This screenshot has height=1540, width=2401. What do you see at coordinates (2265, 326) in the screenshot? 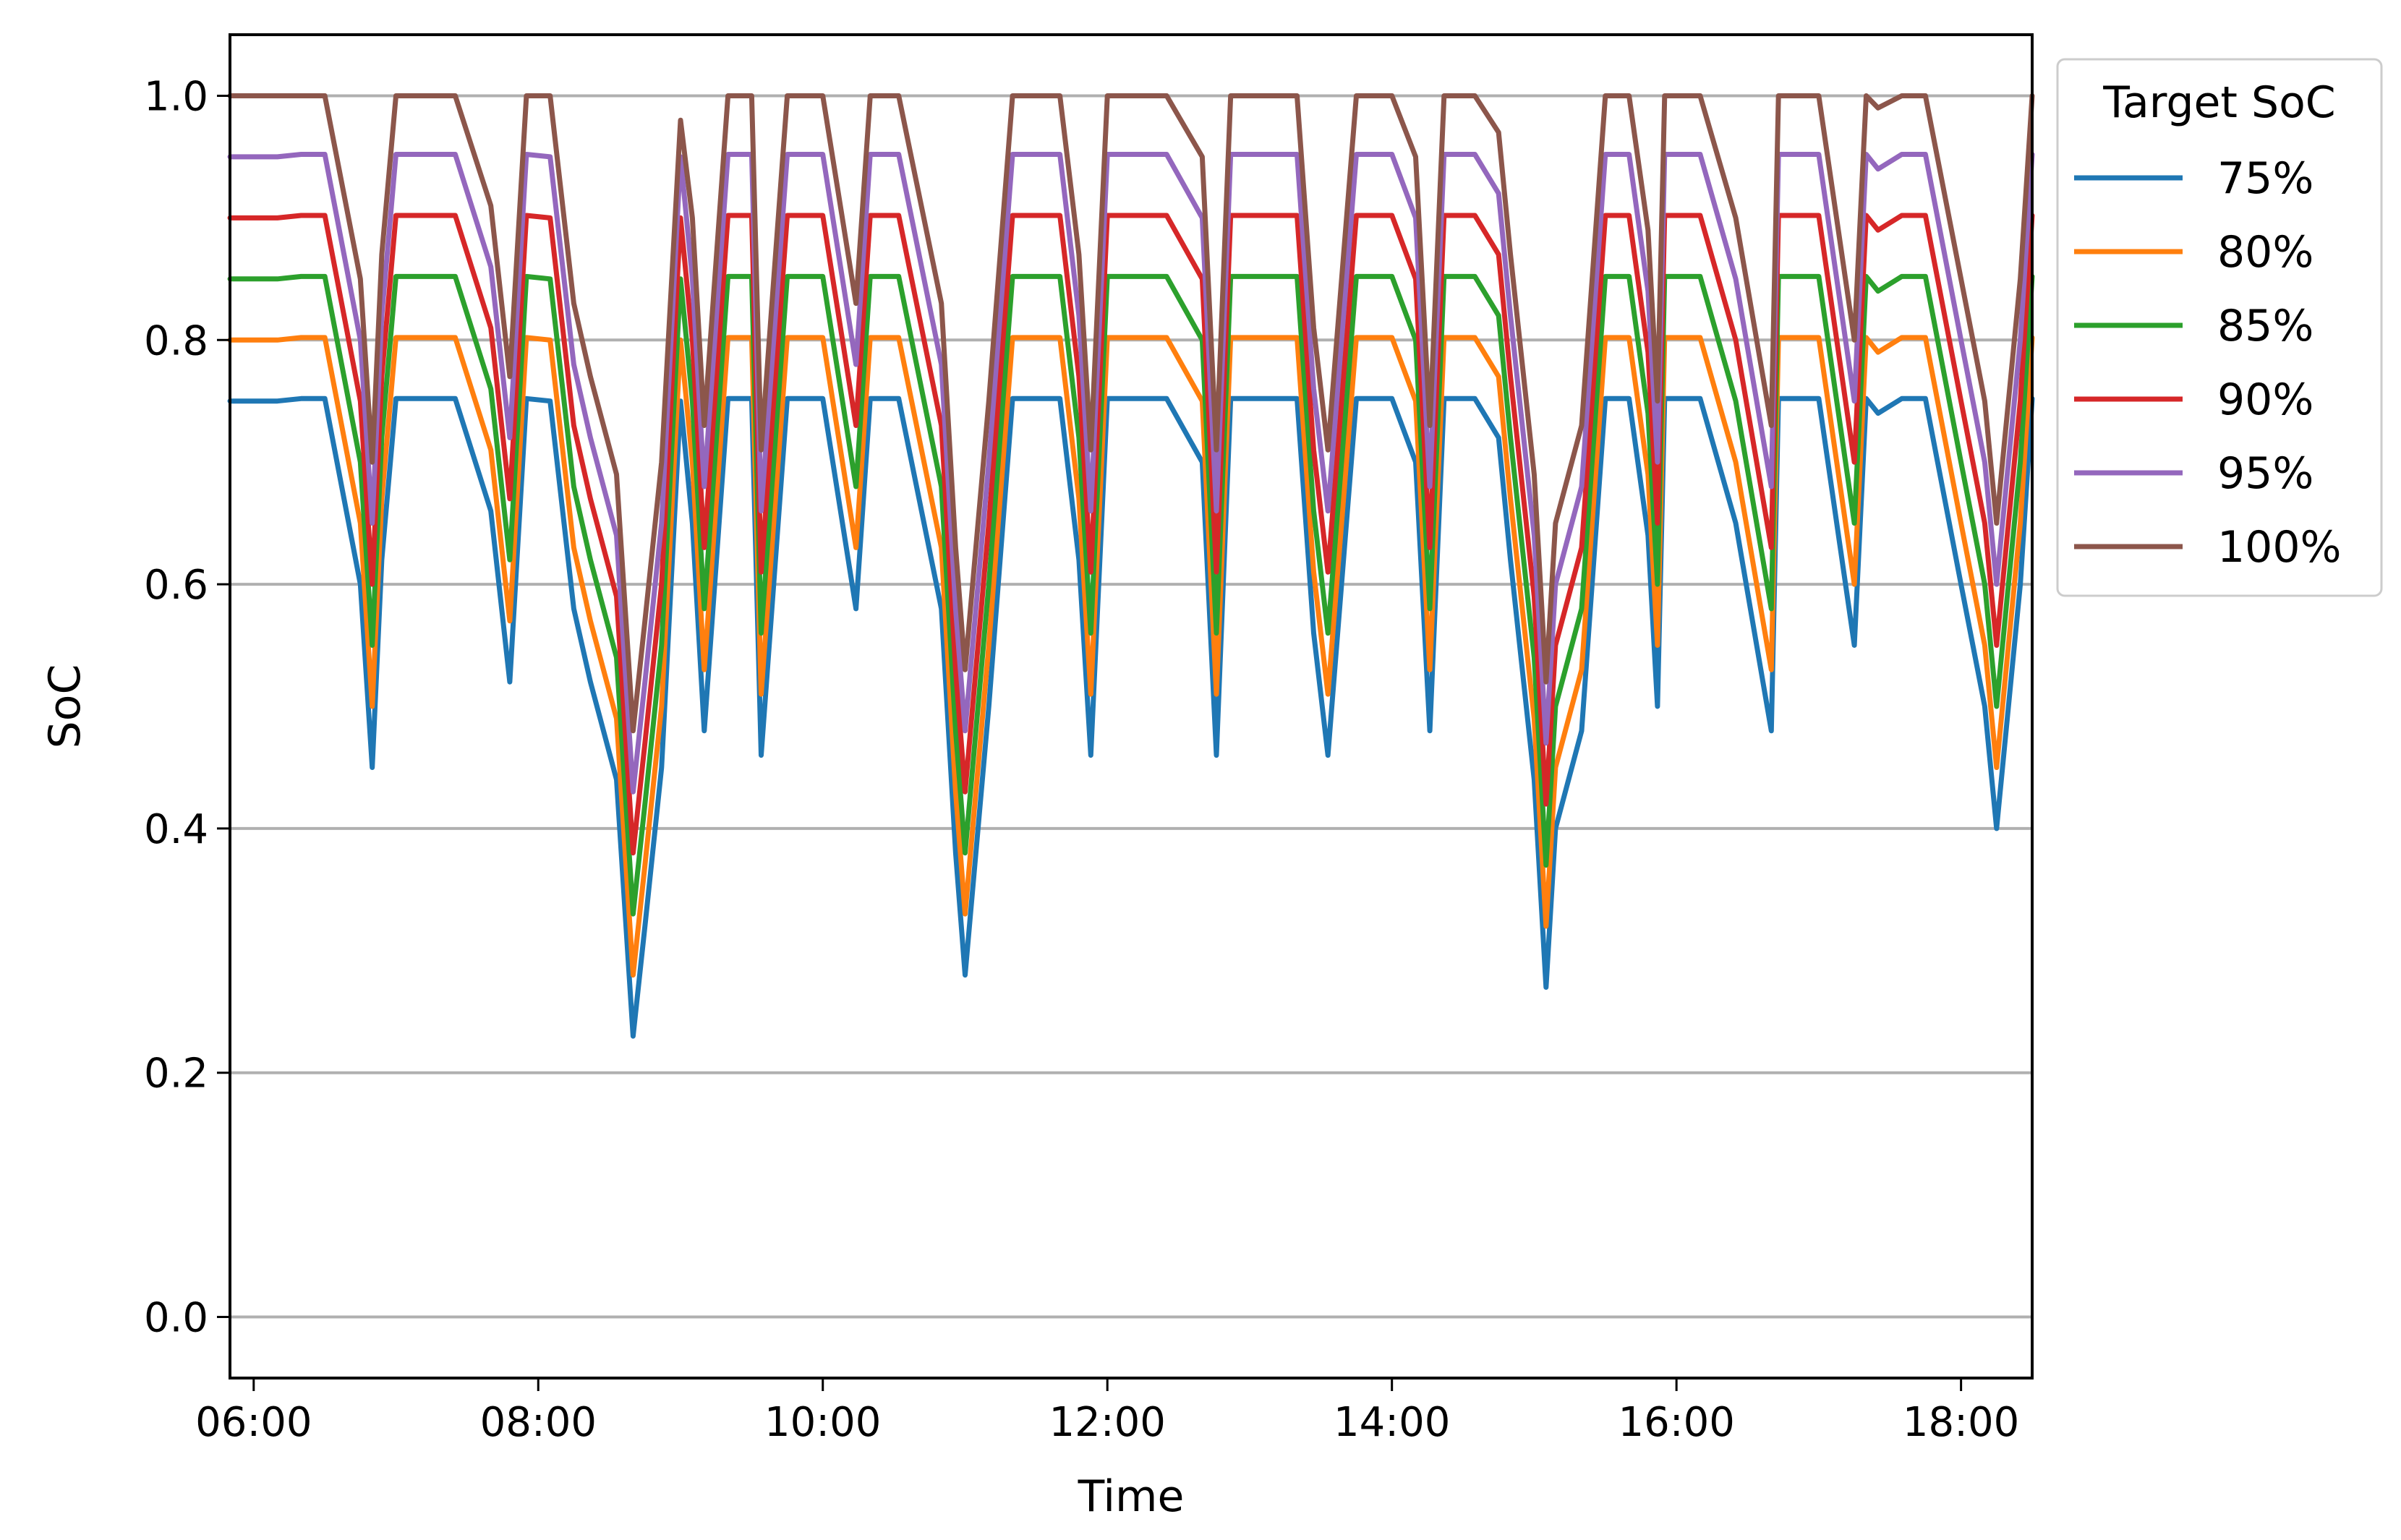
I see `legend-label: 85%` at bounding box center [2265, 326].